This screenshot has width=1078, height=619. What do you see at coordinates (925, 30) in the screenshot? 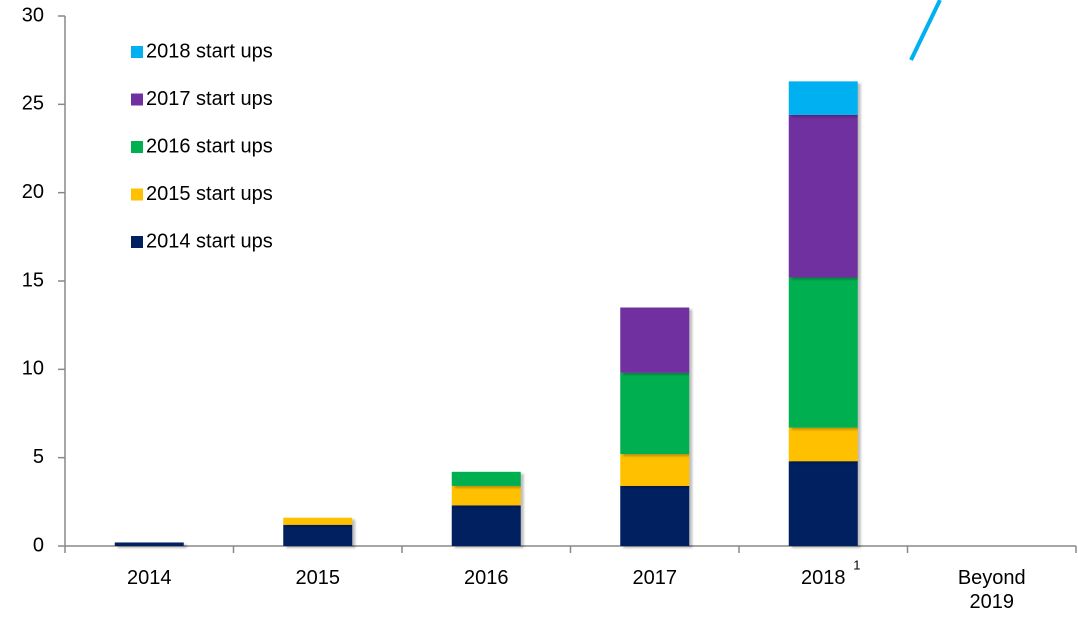
I see `decor-line` at bounding box center [925, 30].